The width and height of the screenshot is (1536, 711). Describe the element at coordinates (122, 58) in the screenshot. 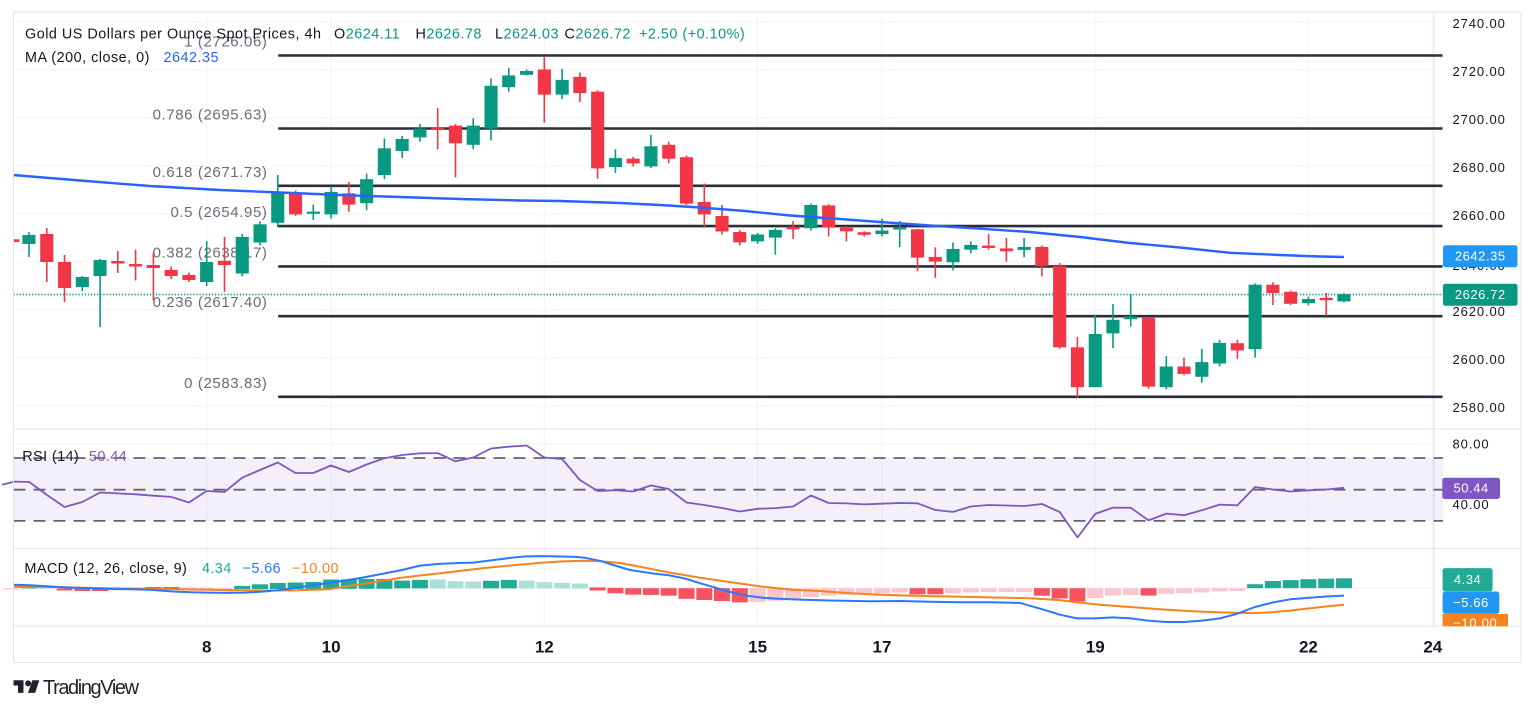

I see `svg-text:MA (200, close, 0)2642.35: MA (200, close, 0) 2642.35` at that location.